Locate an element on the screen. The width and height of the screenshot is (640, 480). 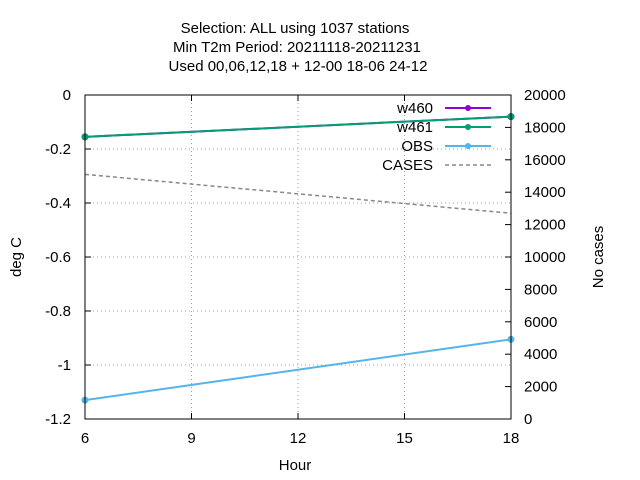
series-line-obs is located at coordinates (298, 369).